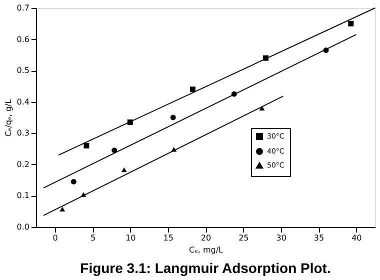 This screenshot has height=280, width=380. Describe the element at coordinates (205, 268) in the screenshot. I see `text: Figure 3.1: Langmuir Adsorption Plot.` at that location.